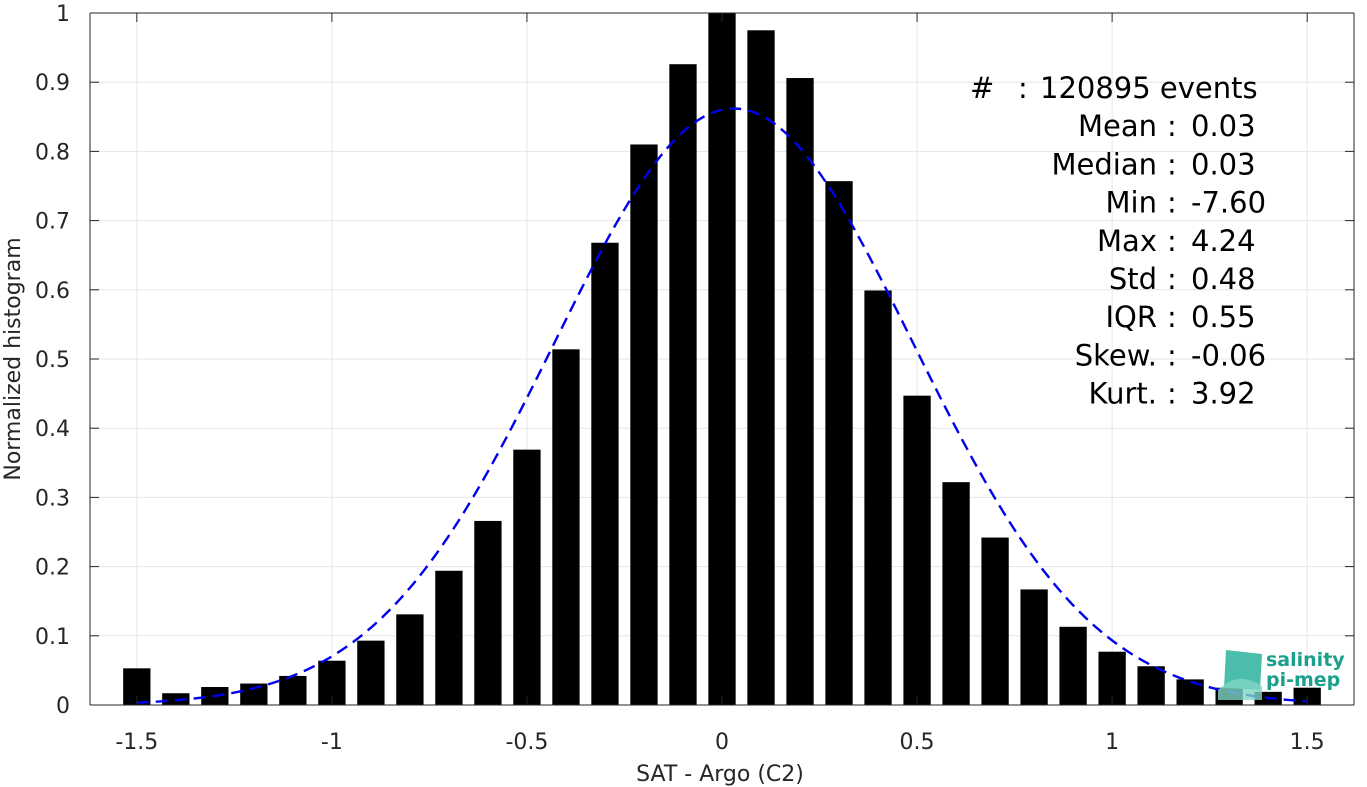 The width and height of the screenshot is (1367, 787). Describe the element at coordinates (1180, 317) in the screenshot. I see `stat-row: IQR:0.55` at that location.